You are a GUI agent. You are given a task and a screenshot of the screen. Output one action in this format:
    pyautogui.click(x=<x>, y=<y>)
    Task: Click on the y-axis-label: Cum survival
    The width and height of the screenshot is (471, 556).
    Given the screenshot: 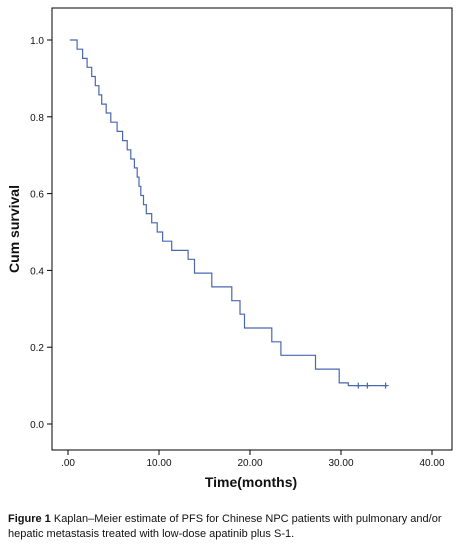 What is the action you would take?
    pyautogui.click(x=14, y=229)
    